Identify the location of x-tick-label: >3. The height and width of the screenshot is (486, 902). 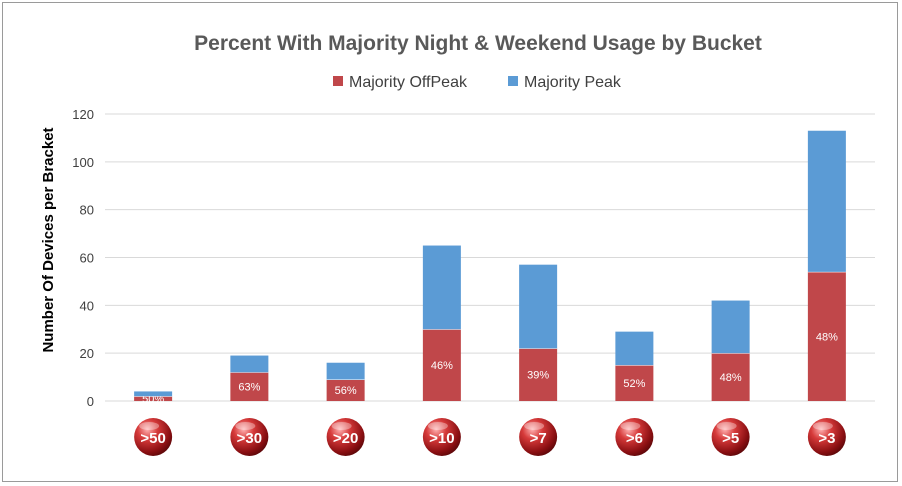
(826, 438).